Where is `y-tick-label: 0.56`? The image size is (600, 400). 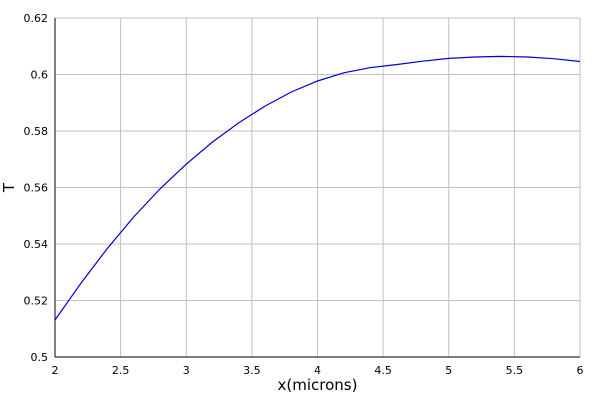 y-tick-label: 0.56 is located at coordinates (36, 188).